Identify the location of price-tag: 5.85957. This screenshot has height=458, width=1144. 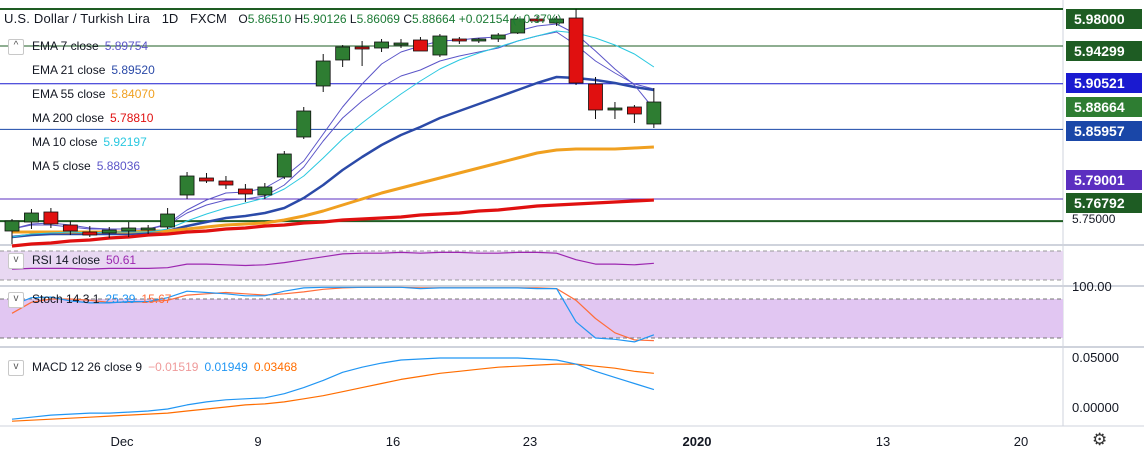
(1104, 131).